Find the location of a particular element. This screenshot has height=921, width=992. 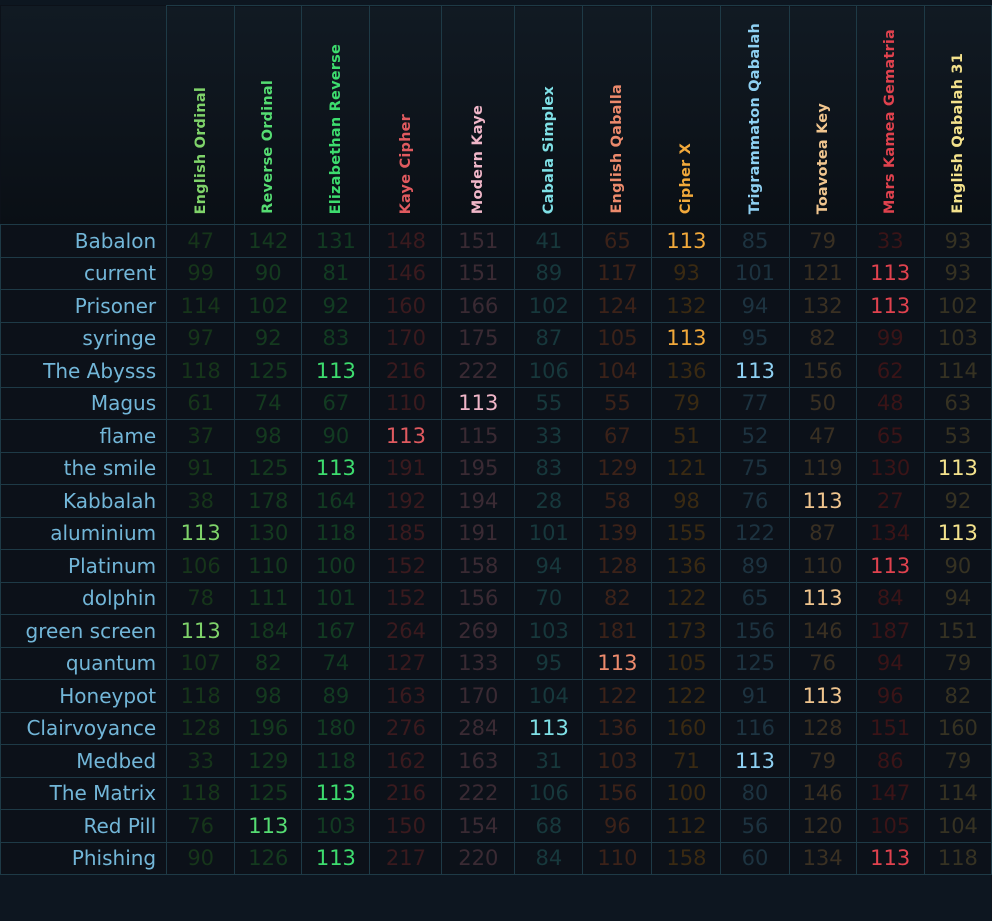

value-cell: 84 is located at coordinates (549, 858).